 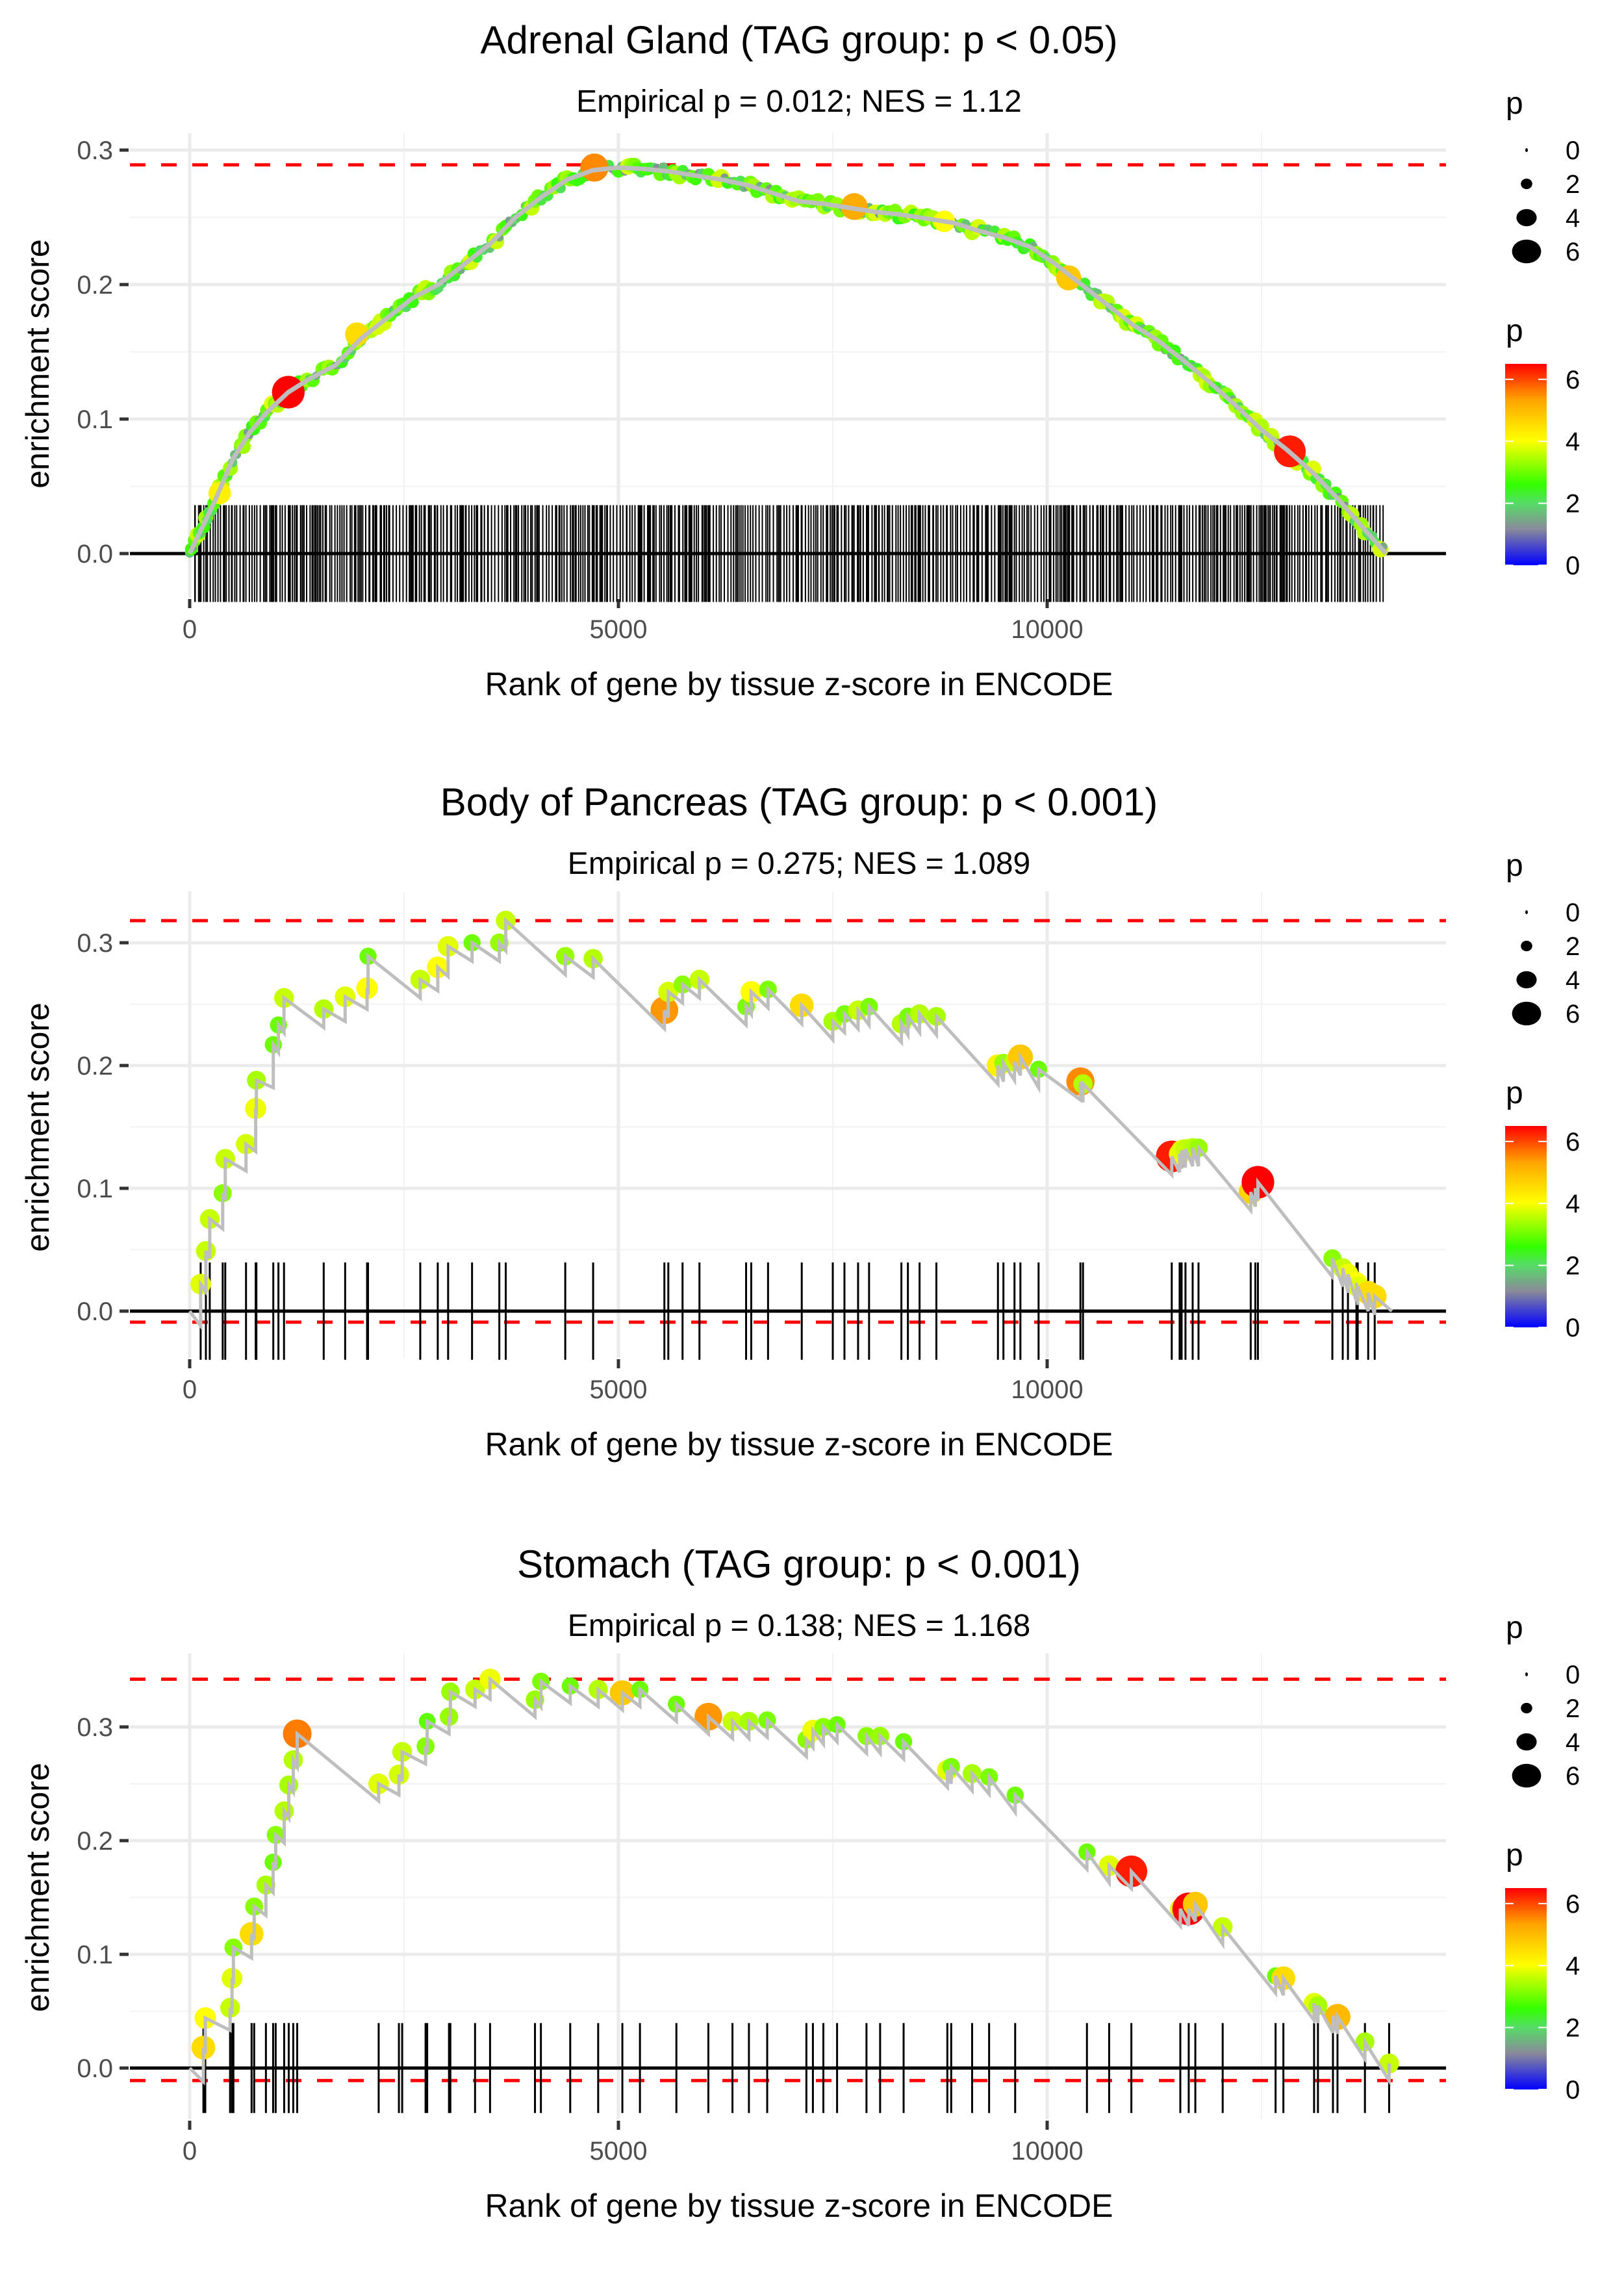 I want to click on chart-title: Body of Pancreas (TAG group: p < 0.001), so click(x=799, y=802).